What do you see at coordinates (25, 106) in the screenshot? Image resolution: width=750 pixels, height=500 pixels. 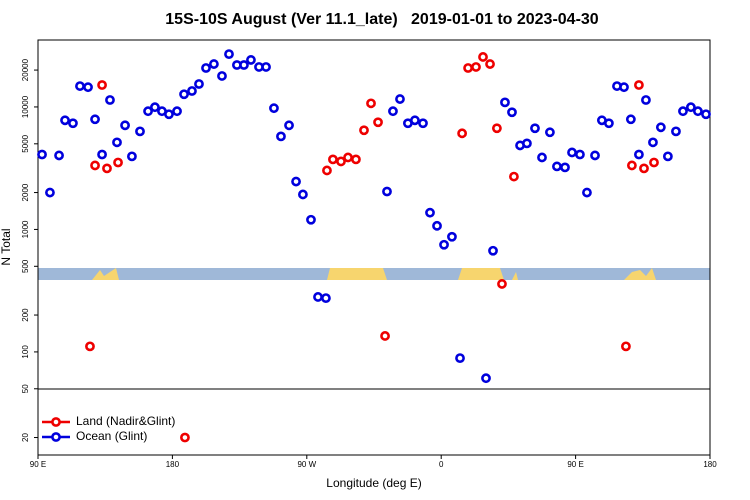 I see `y-tick-label: 10000` at bounding box center [25, 106].